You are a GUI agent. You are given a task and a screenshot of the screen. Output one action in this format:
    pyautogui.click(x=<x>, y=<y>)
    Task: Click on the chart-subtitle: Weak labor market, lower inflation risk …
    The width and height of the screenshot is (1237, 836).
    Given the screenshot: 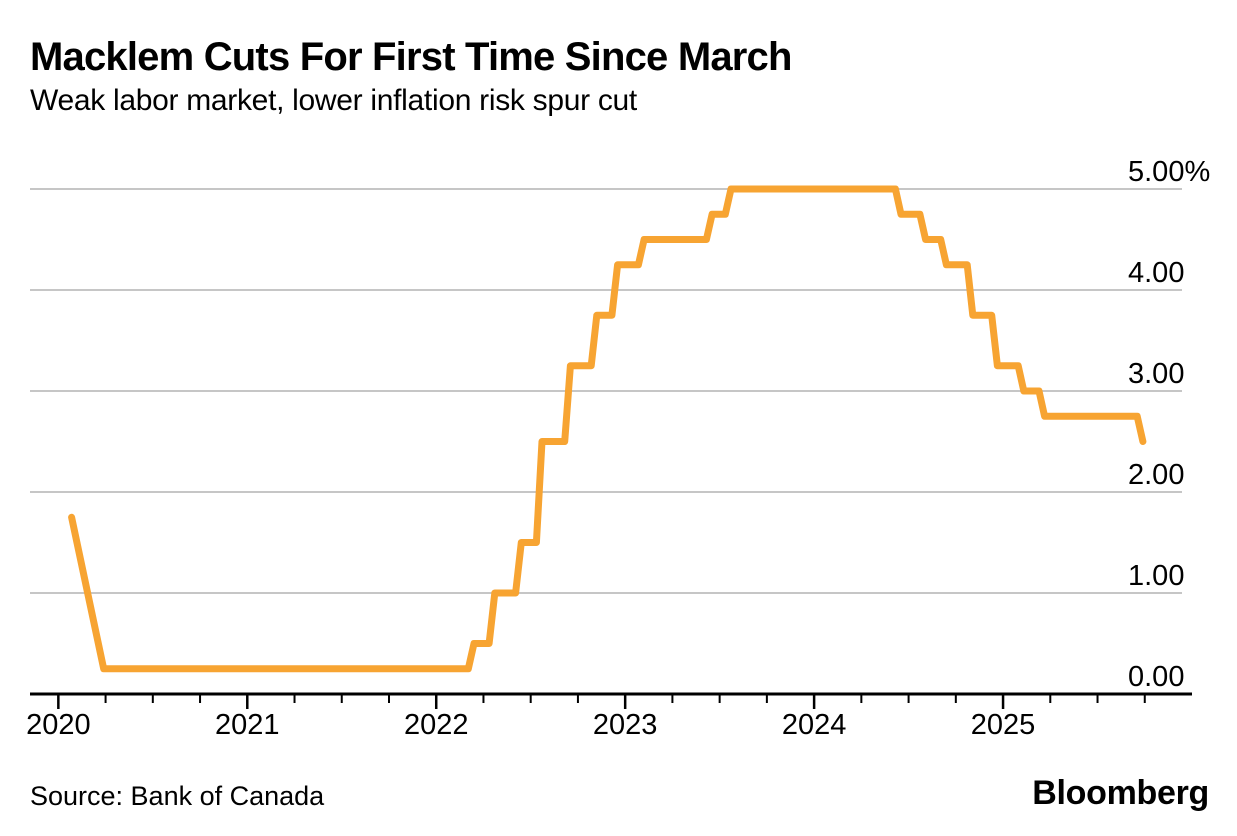 What is the action you would take?
    pyautogui.click(x=333, y=100)
    